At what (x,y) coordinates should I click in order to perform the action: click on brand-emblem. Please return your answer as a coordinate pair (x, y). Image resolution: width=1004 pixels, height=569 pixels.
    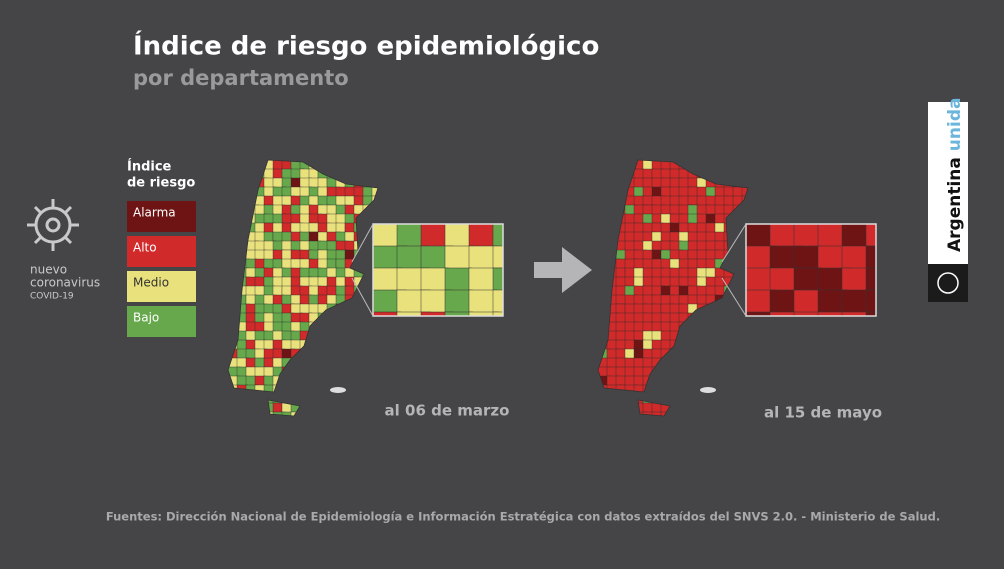
    Looking at the image, I should click on (948, 283).